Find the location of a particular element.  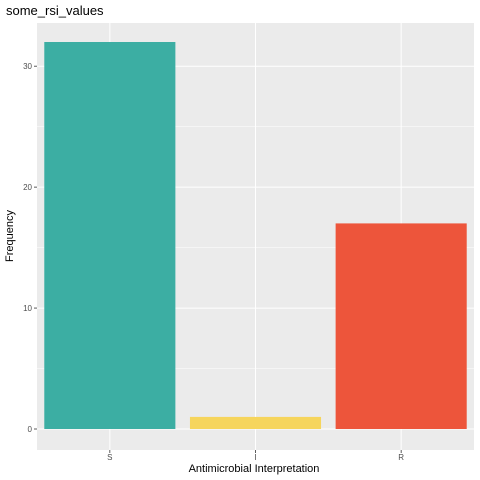

y-axis-title: Frequency is located at coordinates (10, 236).